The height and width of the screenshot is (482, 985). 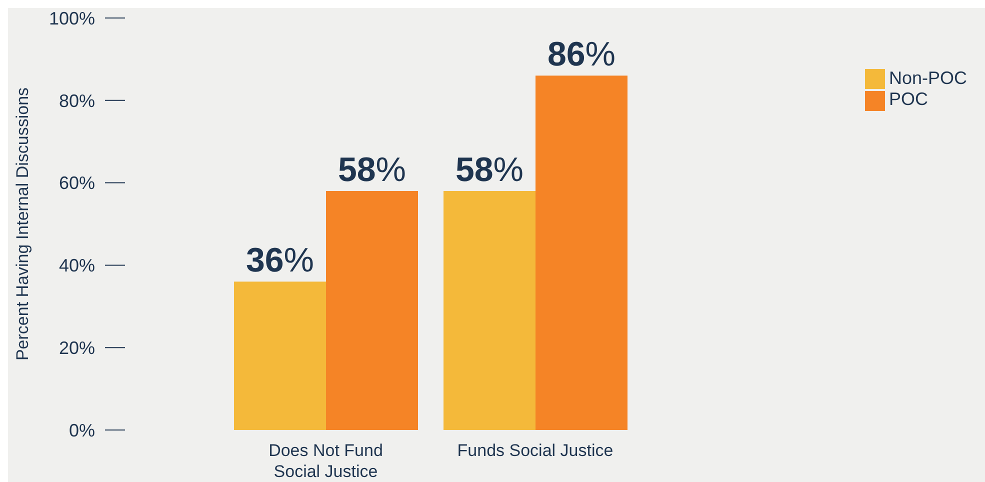 What do you see at coordinates (280, 261) in the screenshot?
I see `data-label: 36%` at bounding box center [280, 261].